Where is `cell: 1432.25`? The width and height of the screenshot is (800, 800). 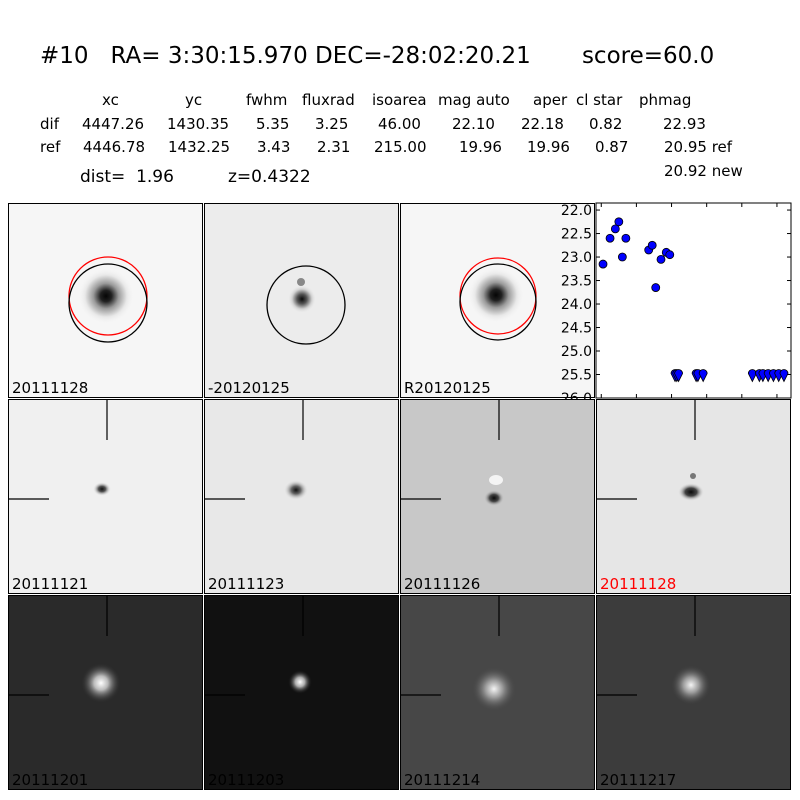
cell: 1432.25 is located at coordinates (199, 147).